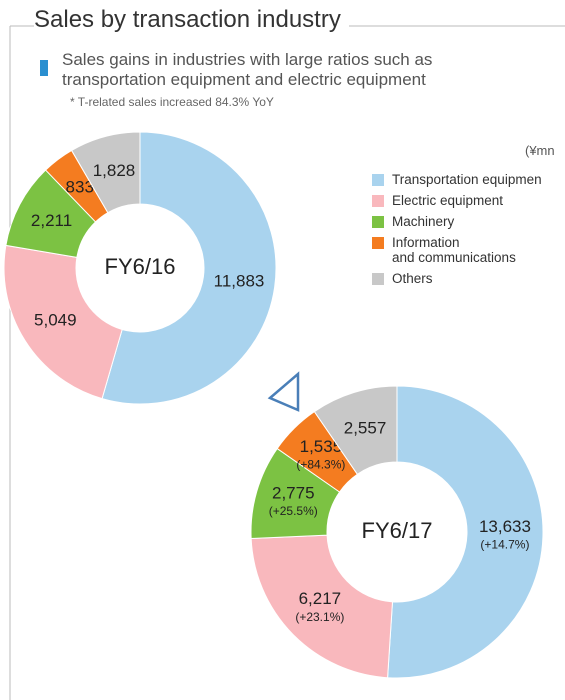  What do you see at coordinates (457, 221) in the screenshot?
I see `legend-item: Machinery` at bounding box center [457, 221].